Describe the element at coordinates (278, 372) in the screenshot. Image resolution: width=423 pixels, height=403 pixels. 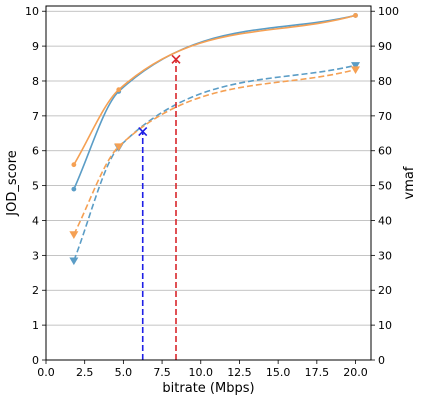
I see `x-tick-label: 15.0` at that location.